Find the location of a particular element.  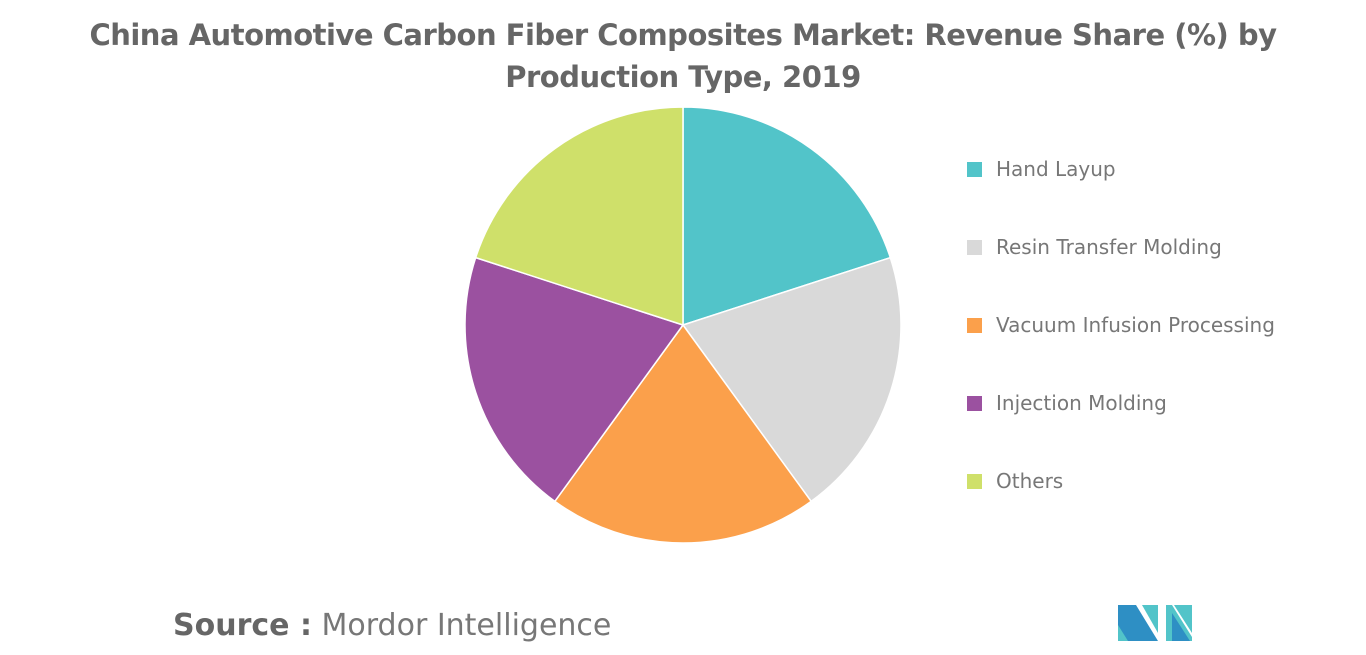

legend-label: Resin Transfer Molding is located at coordinates (1109, 247).